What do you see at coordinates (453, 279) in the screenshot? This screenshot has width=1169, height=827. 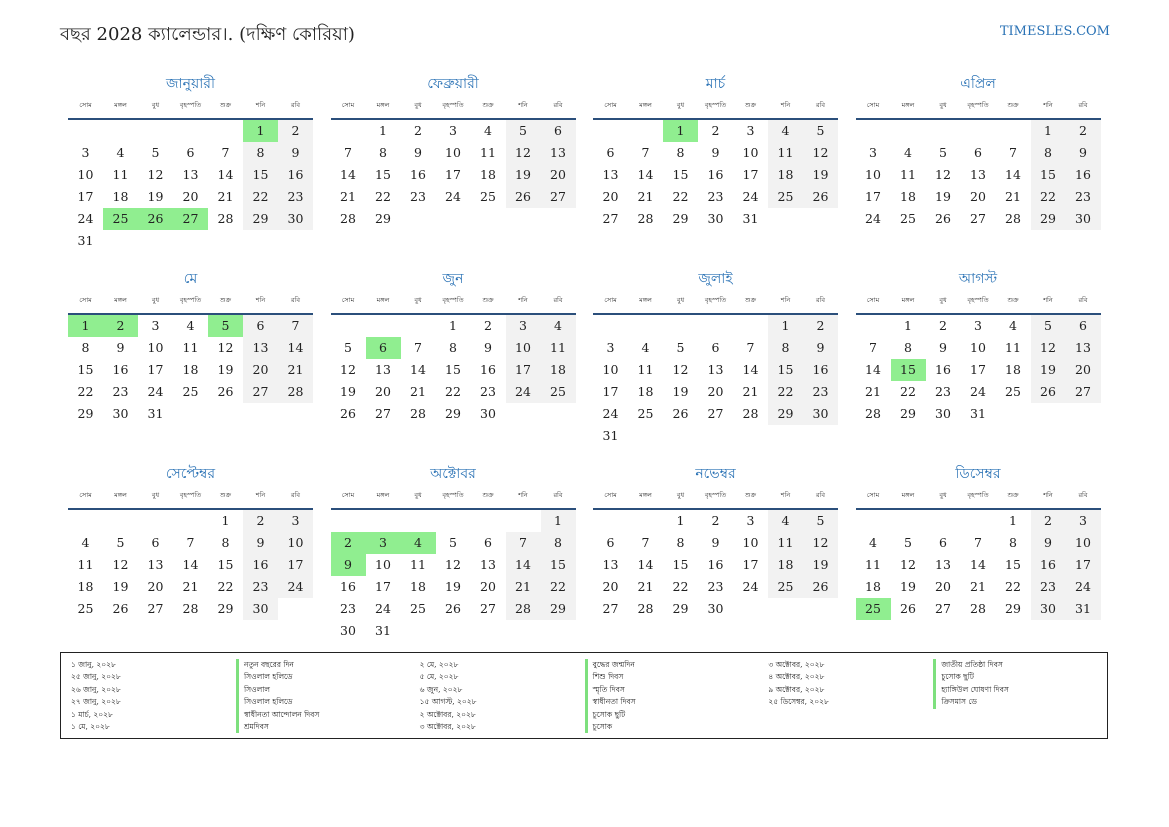 I see `month-name: জুন` at bounding box center [453, 279].